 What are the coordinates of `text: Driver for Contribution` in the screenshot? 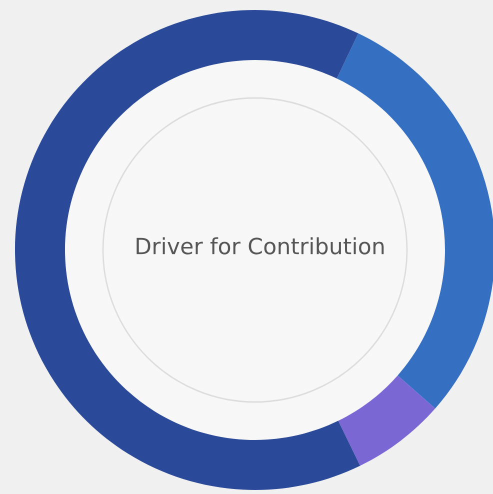 It's located at (260, 245).